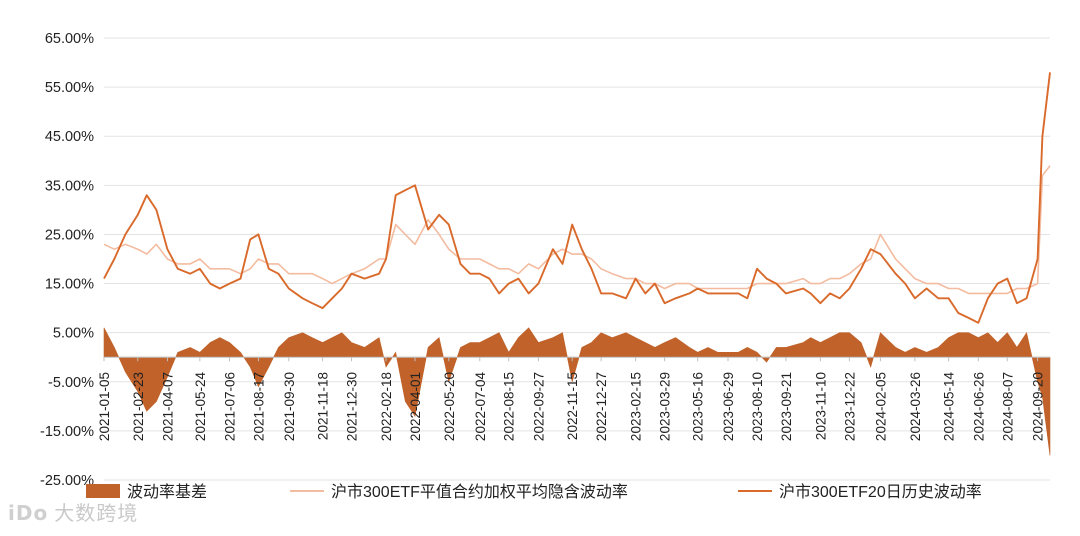 The image size is (1080, 536). Describe the element at coordinates (323, 406) in the screenshot. I see `x-tick-label: 2021-11-18` at that location.